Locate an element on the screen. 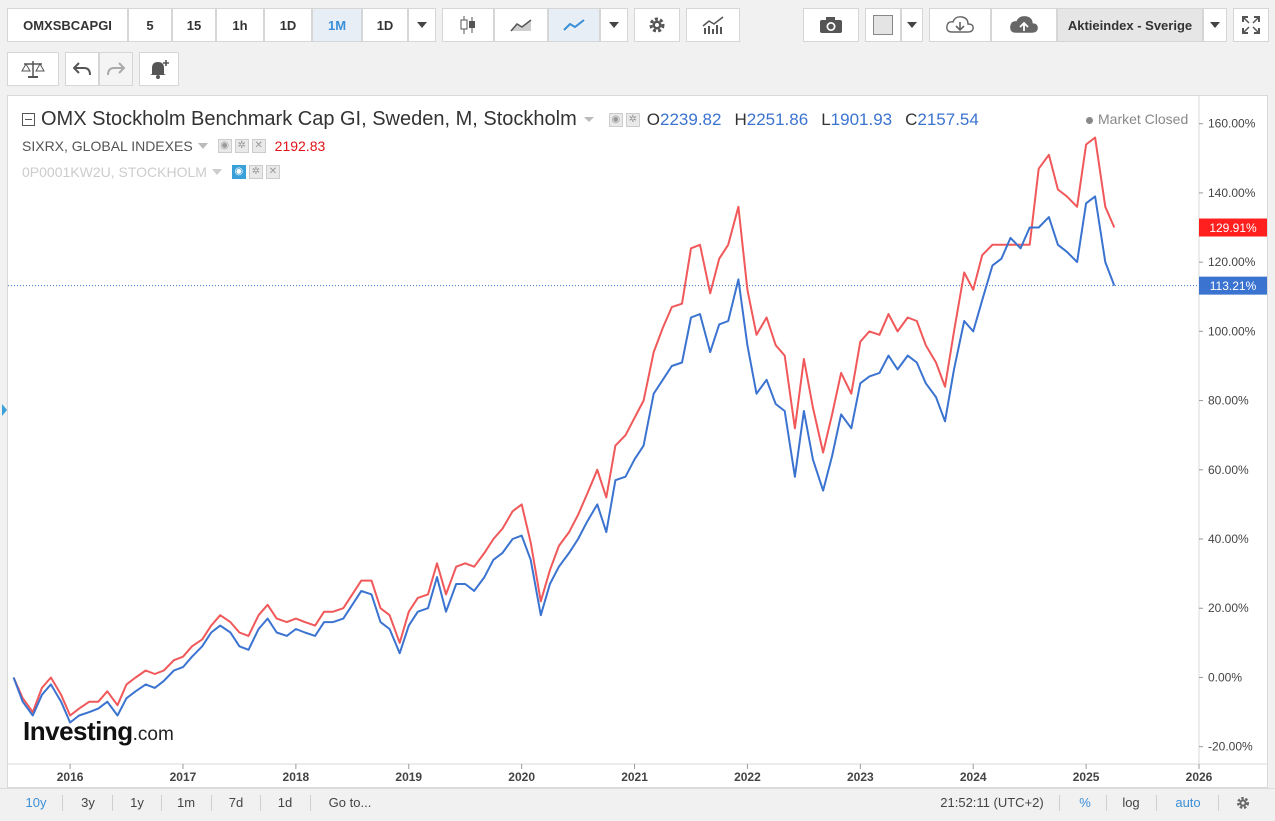 Image resolution: width=1275 pixels, height=821 pixels. bottom-settings-gear-icon is located at coordinates (1243, 803).